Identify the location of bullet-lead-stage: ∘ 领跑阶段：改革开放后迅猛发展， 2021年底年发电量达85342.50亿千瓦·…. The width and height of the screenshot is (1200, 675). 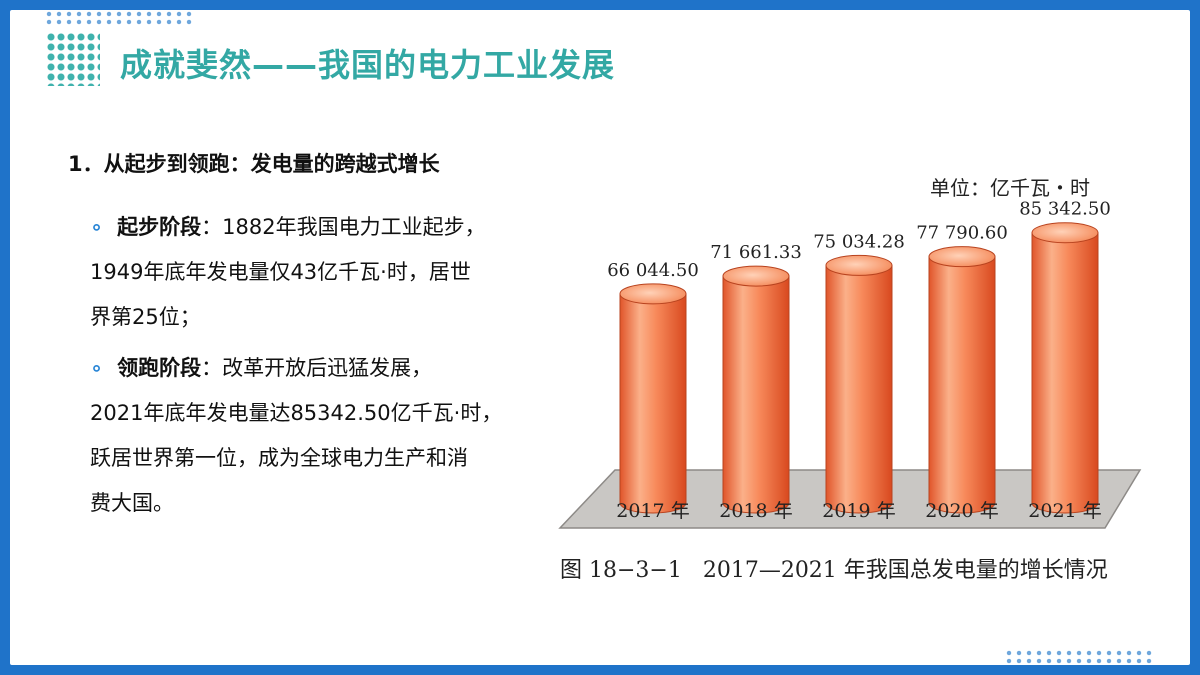
(325, 436).